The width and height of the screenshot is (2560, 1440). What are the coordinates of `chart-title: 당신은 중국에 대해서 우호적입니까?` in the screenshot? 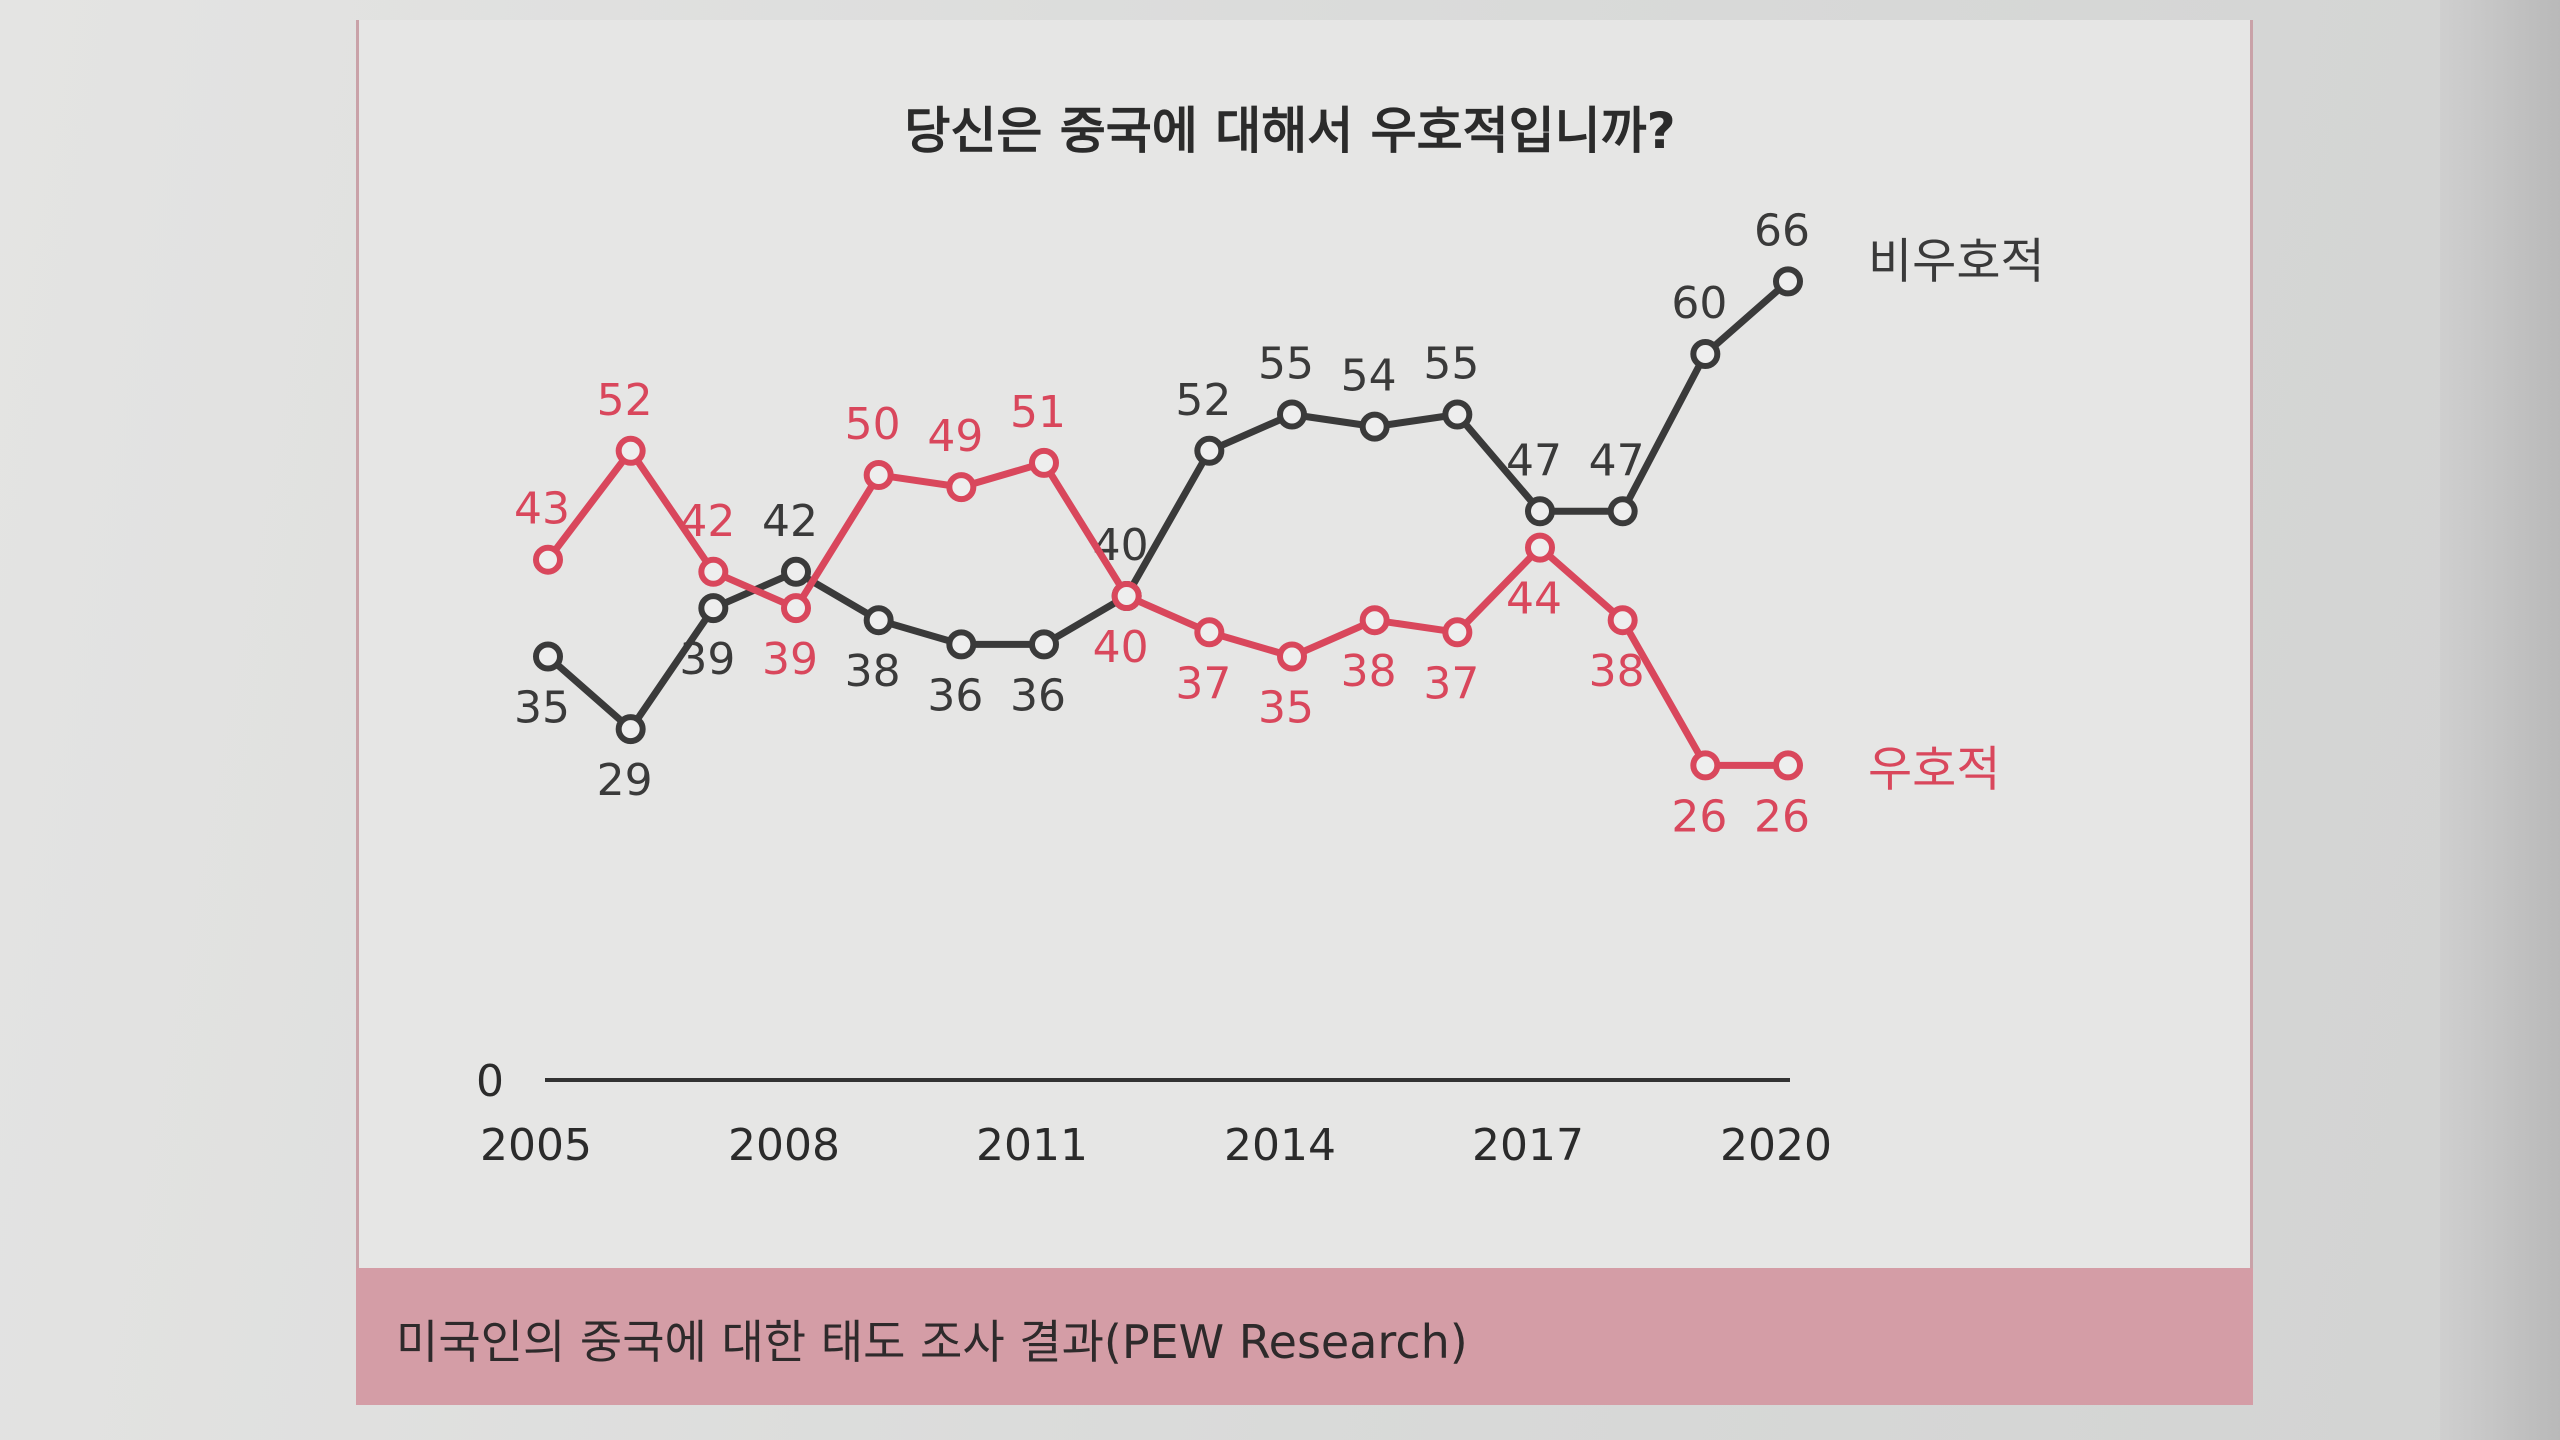 It's located at (1289, 131).